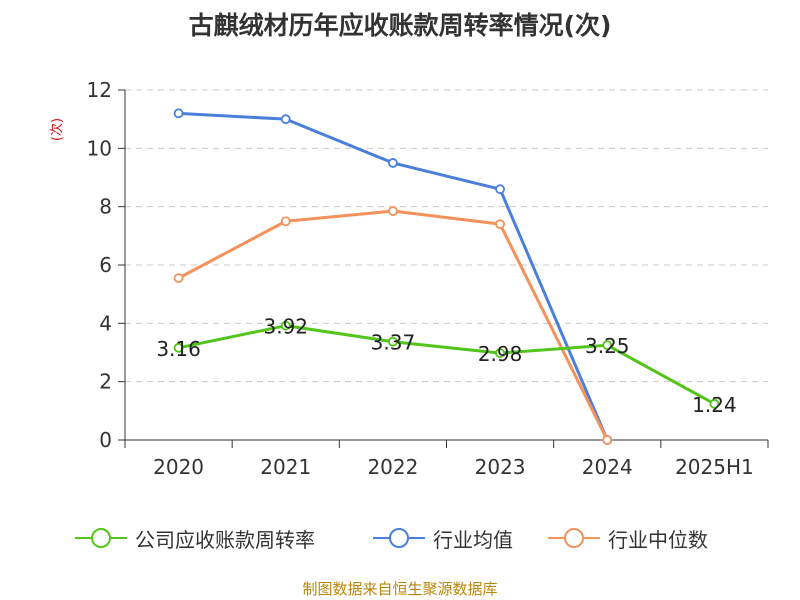 This screenshot has width=800, height=600. I want to click on legend-item: 公司应收账款周转率, so click(195, 538).